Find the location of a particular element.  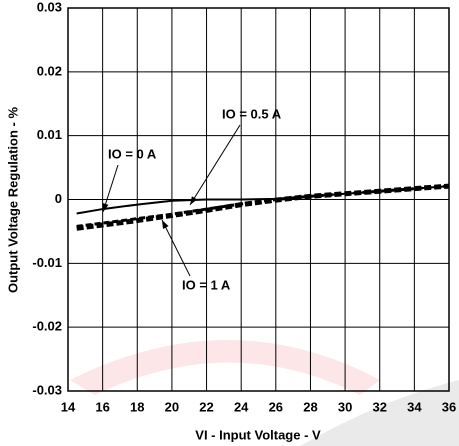

x-tick-label: 22 is located at coordinates (206, 406).